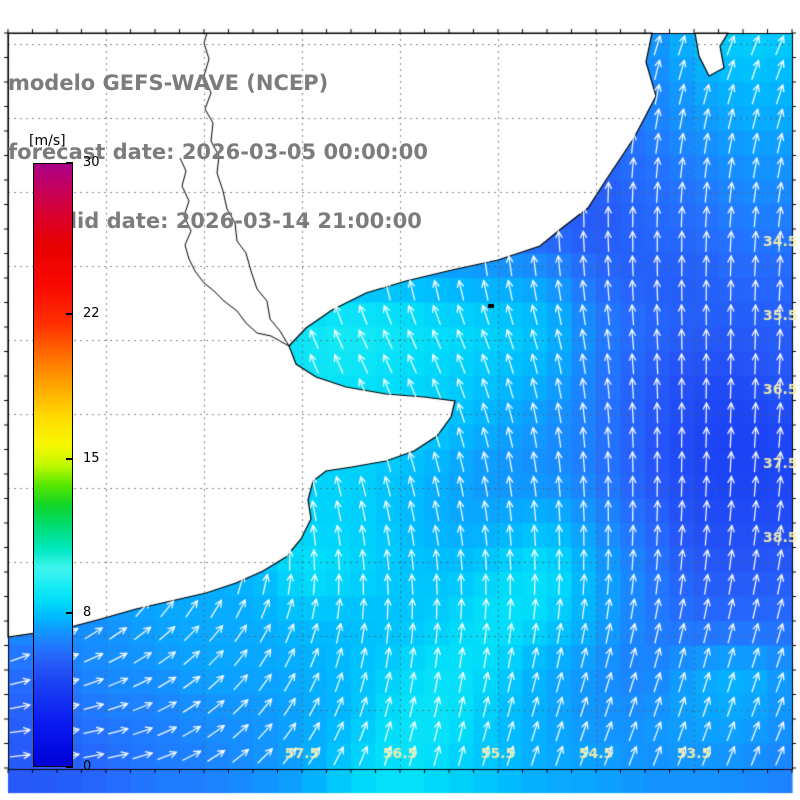 The width and height of the screenshot is (800, 800). Describe the element at coordinates (53, 465) in the screenshot. I see `colorbar-gradient` at that location.